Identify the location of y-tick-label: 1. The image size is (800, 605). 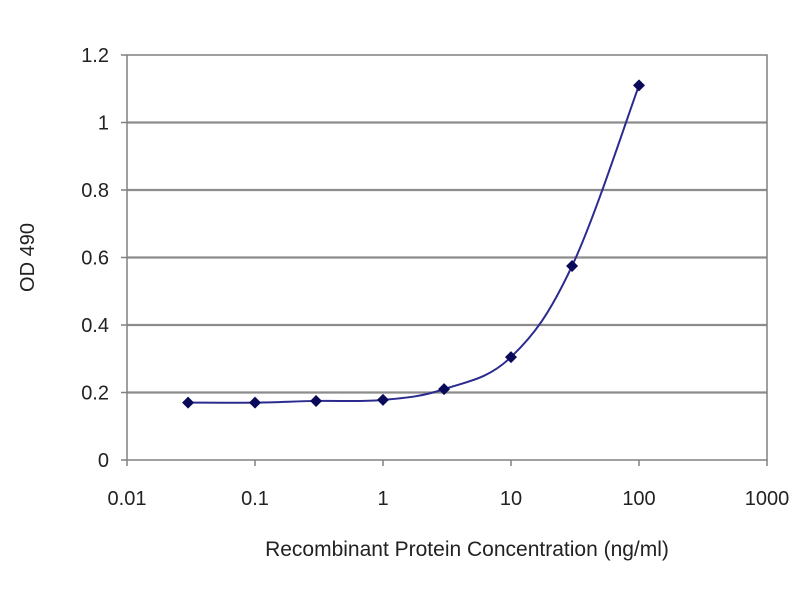
(103, 124).